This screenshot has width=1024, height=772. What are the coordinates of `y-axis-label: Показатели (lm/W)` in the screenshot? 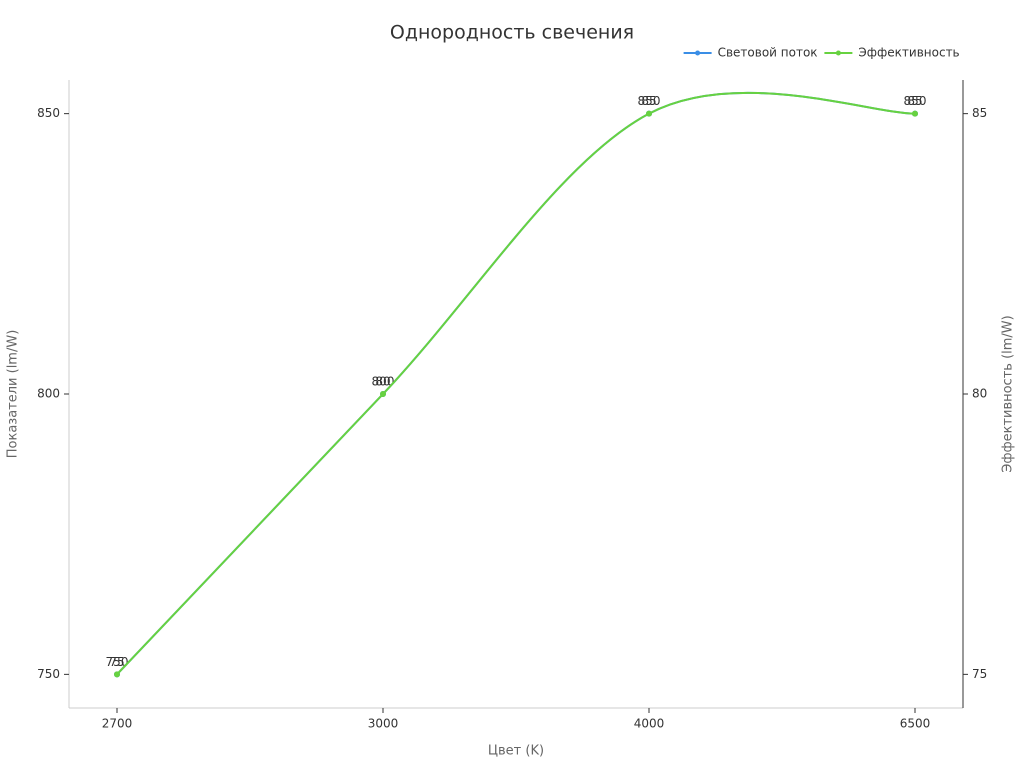 It's located at (13, 394).